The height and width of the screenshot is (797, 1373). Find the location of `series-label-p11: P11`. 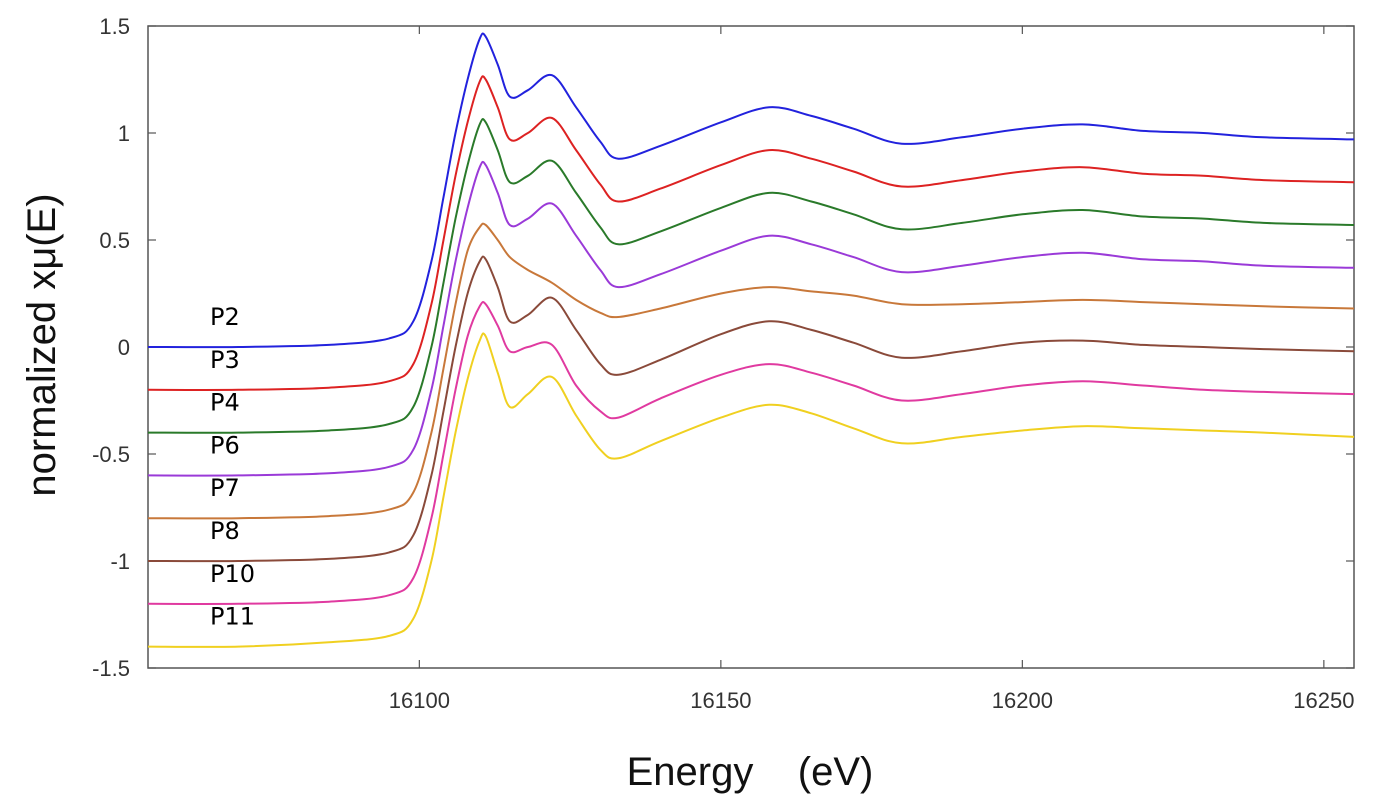

series-label-p11: P11 is located at coordinates (232, 617).